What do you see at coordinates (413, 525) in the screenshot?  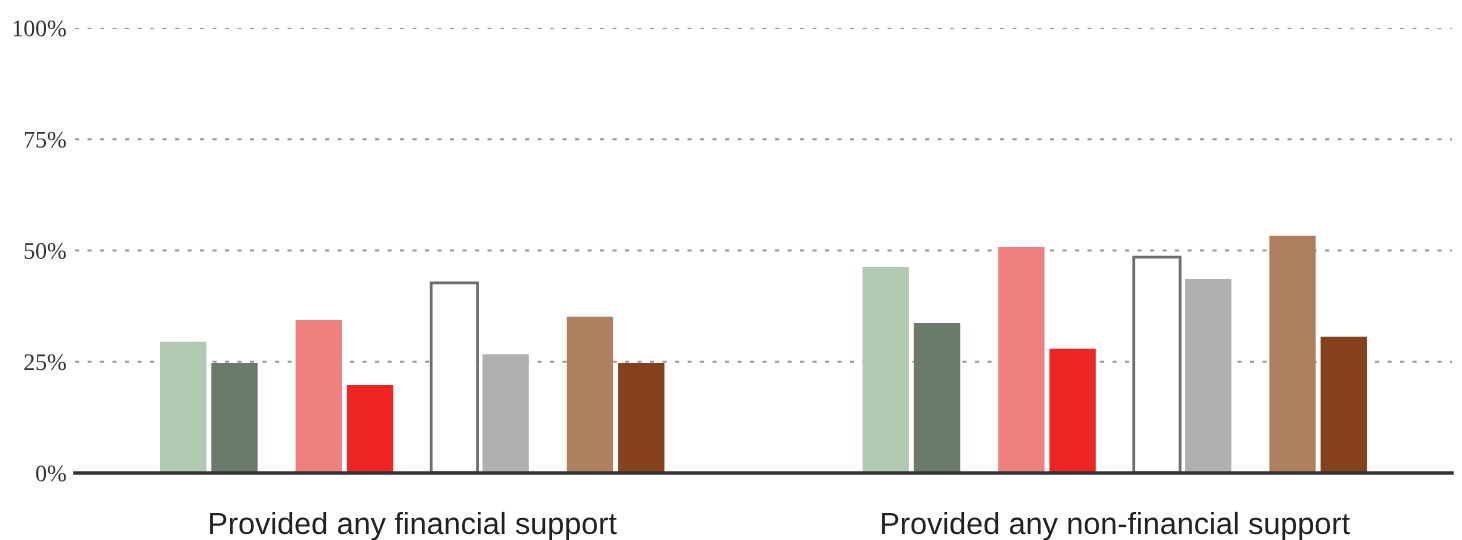 I see `x-tick-label: Provided any financial support` at bounding box center [413, 525].